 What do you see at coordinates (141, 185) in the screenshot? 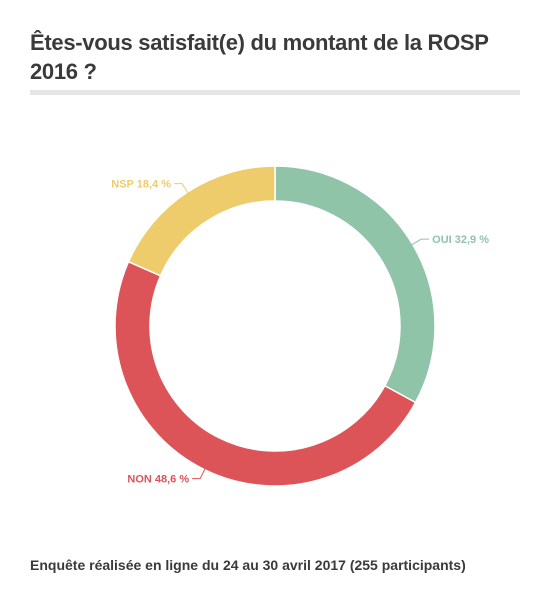
I see `slice-label-nsp: NSP 18,4 %` at bounding box center [141, 185].